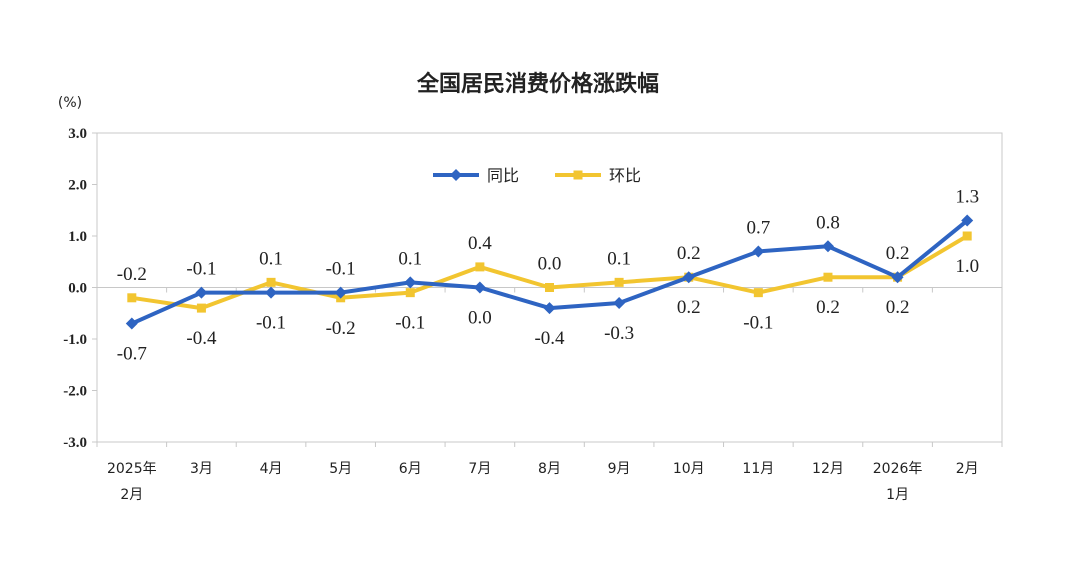  Describe the element at coordinates (967, 266) in the screenshot. I see `mom-data-label: 1.0` at that location.